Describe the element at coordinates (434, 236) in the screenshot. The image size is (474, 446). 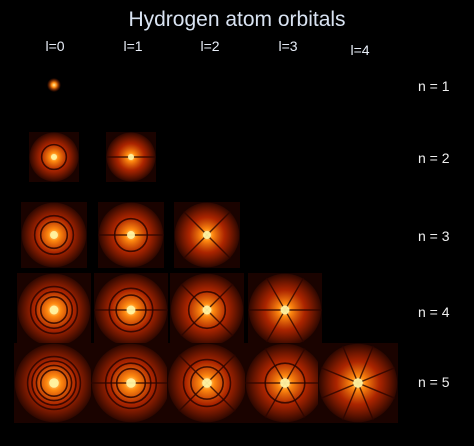
I see `row-label-n3: n = 3` at that location.